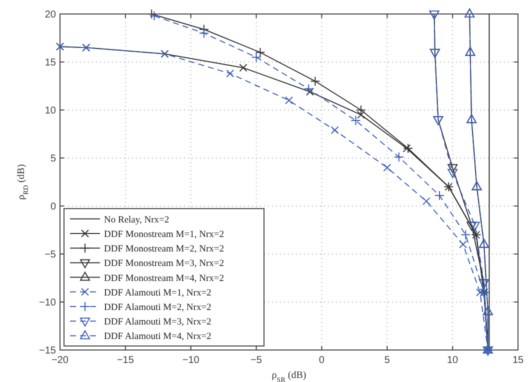 The width and height of the screenshot is (532, 382). I want to click on x-tick-label: 0, so click(321, 360).